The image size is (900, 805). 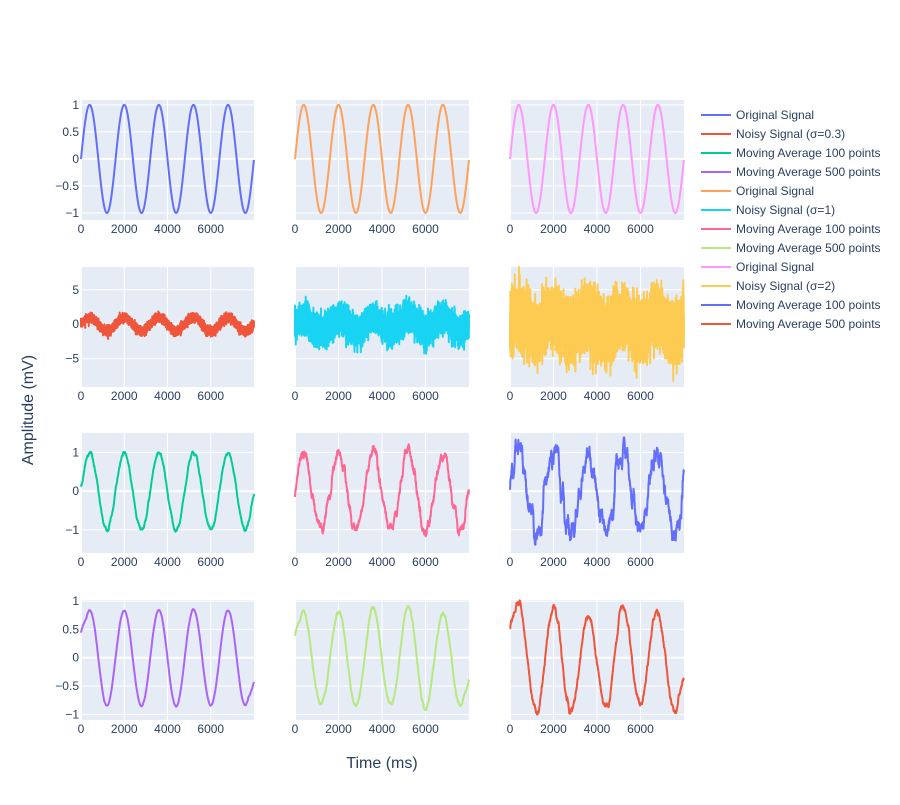 What do you see at coordinates (28, 410) in the screenshot?
I see `y-axis-title: Amplitude (mV)` at bounding box center [28, 410].